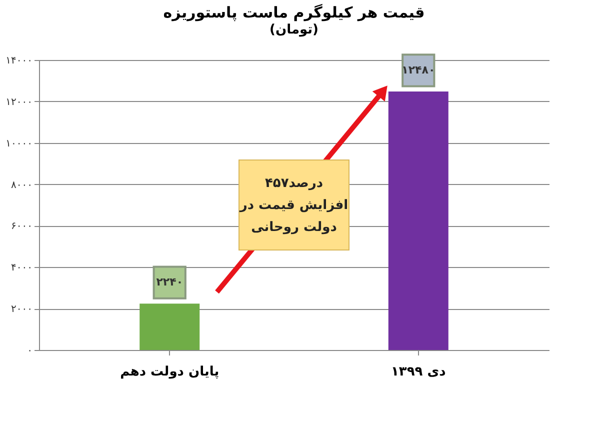  I want to click on chart-title: قیمت هر کیلوگرم ماست پاستوریزه, so click(294, 13).